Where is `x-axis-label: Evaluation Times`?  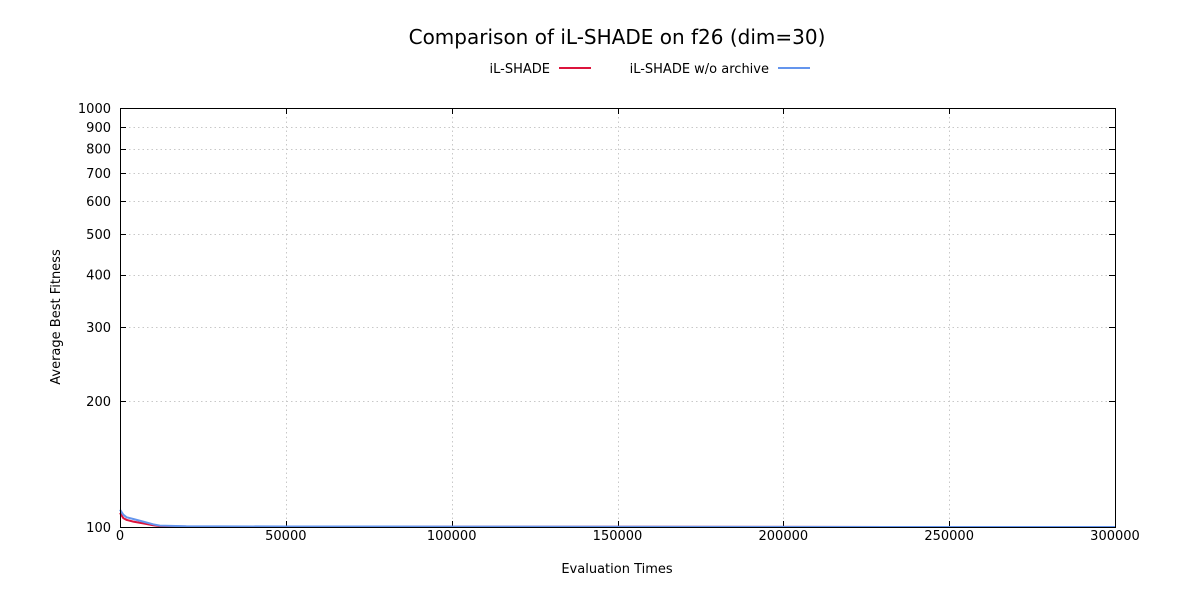 x-axis-label: Evaluation Times is located at coordinates (617, 569).